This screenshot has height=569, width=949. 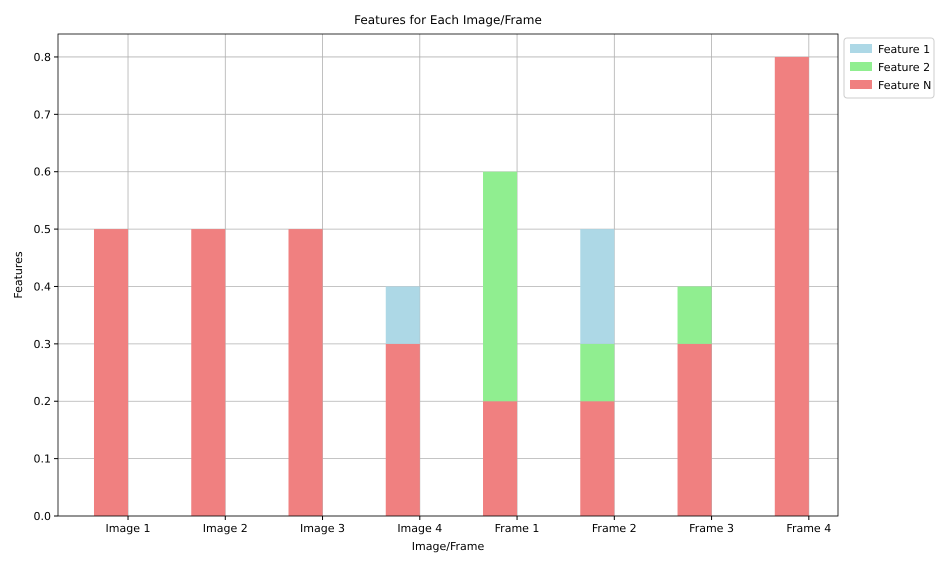 What do you see at coordinates (517, 528) in the screenshot?
I see `x-tick-label: Frame 1` at bounding box center [517, 528].